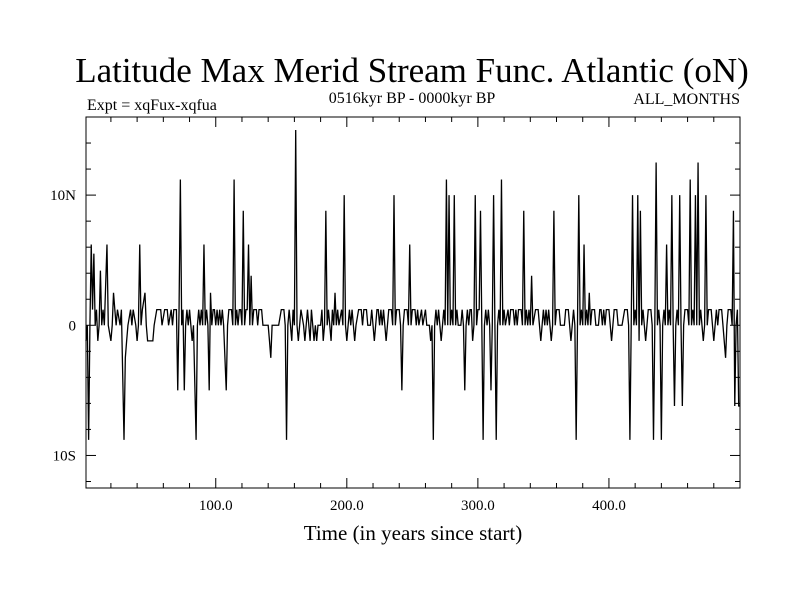 This screenshot has width=800, height=600. What do you see at coordinates (412, 98) in the screenshot?
I see `time-range-label: 0516kyr BP - 0000kyr BP` at bounding box center [412, 98].